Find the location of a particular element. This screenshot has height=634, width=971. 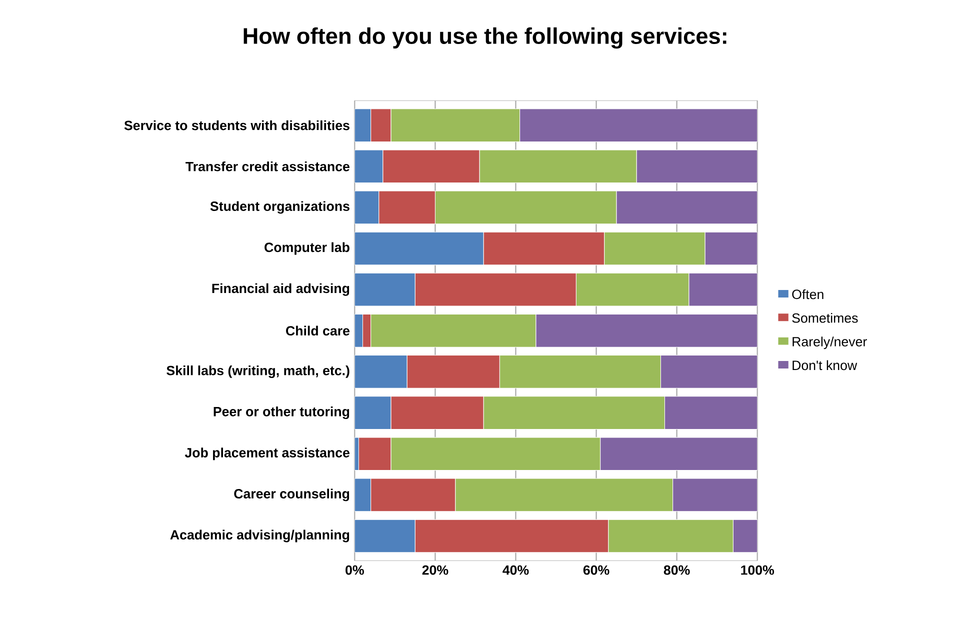

y-tick-label: Peer or other tutoring is located at coordinates (282, 413).